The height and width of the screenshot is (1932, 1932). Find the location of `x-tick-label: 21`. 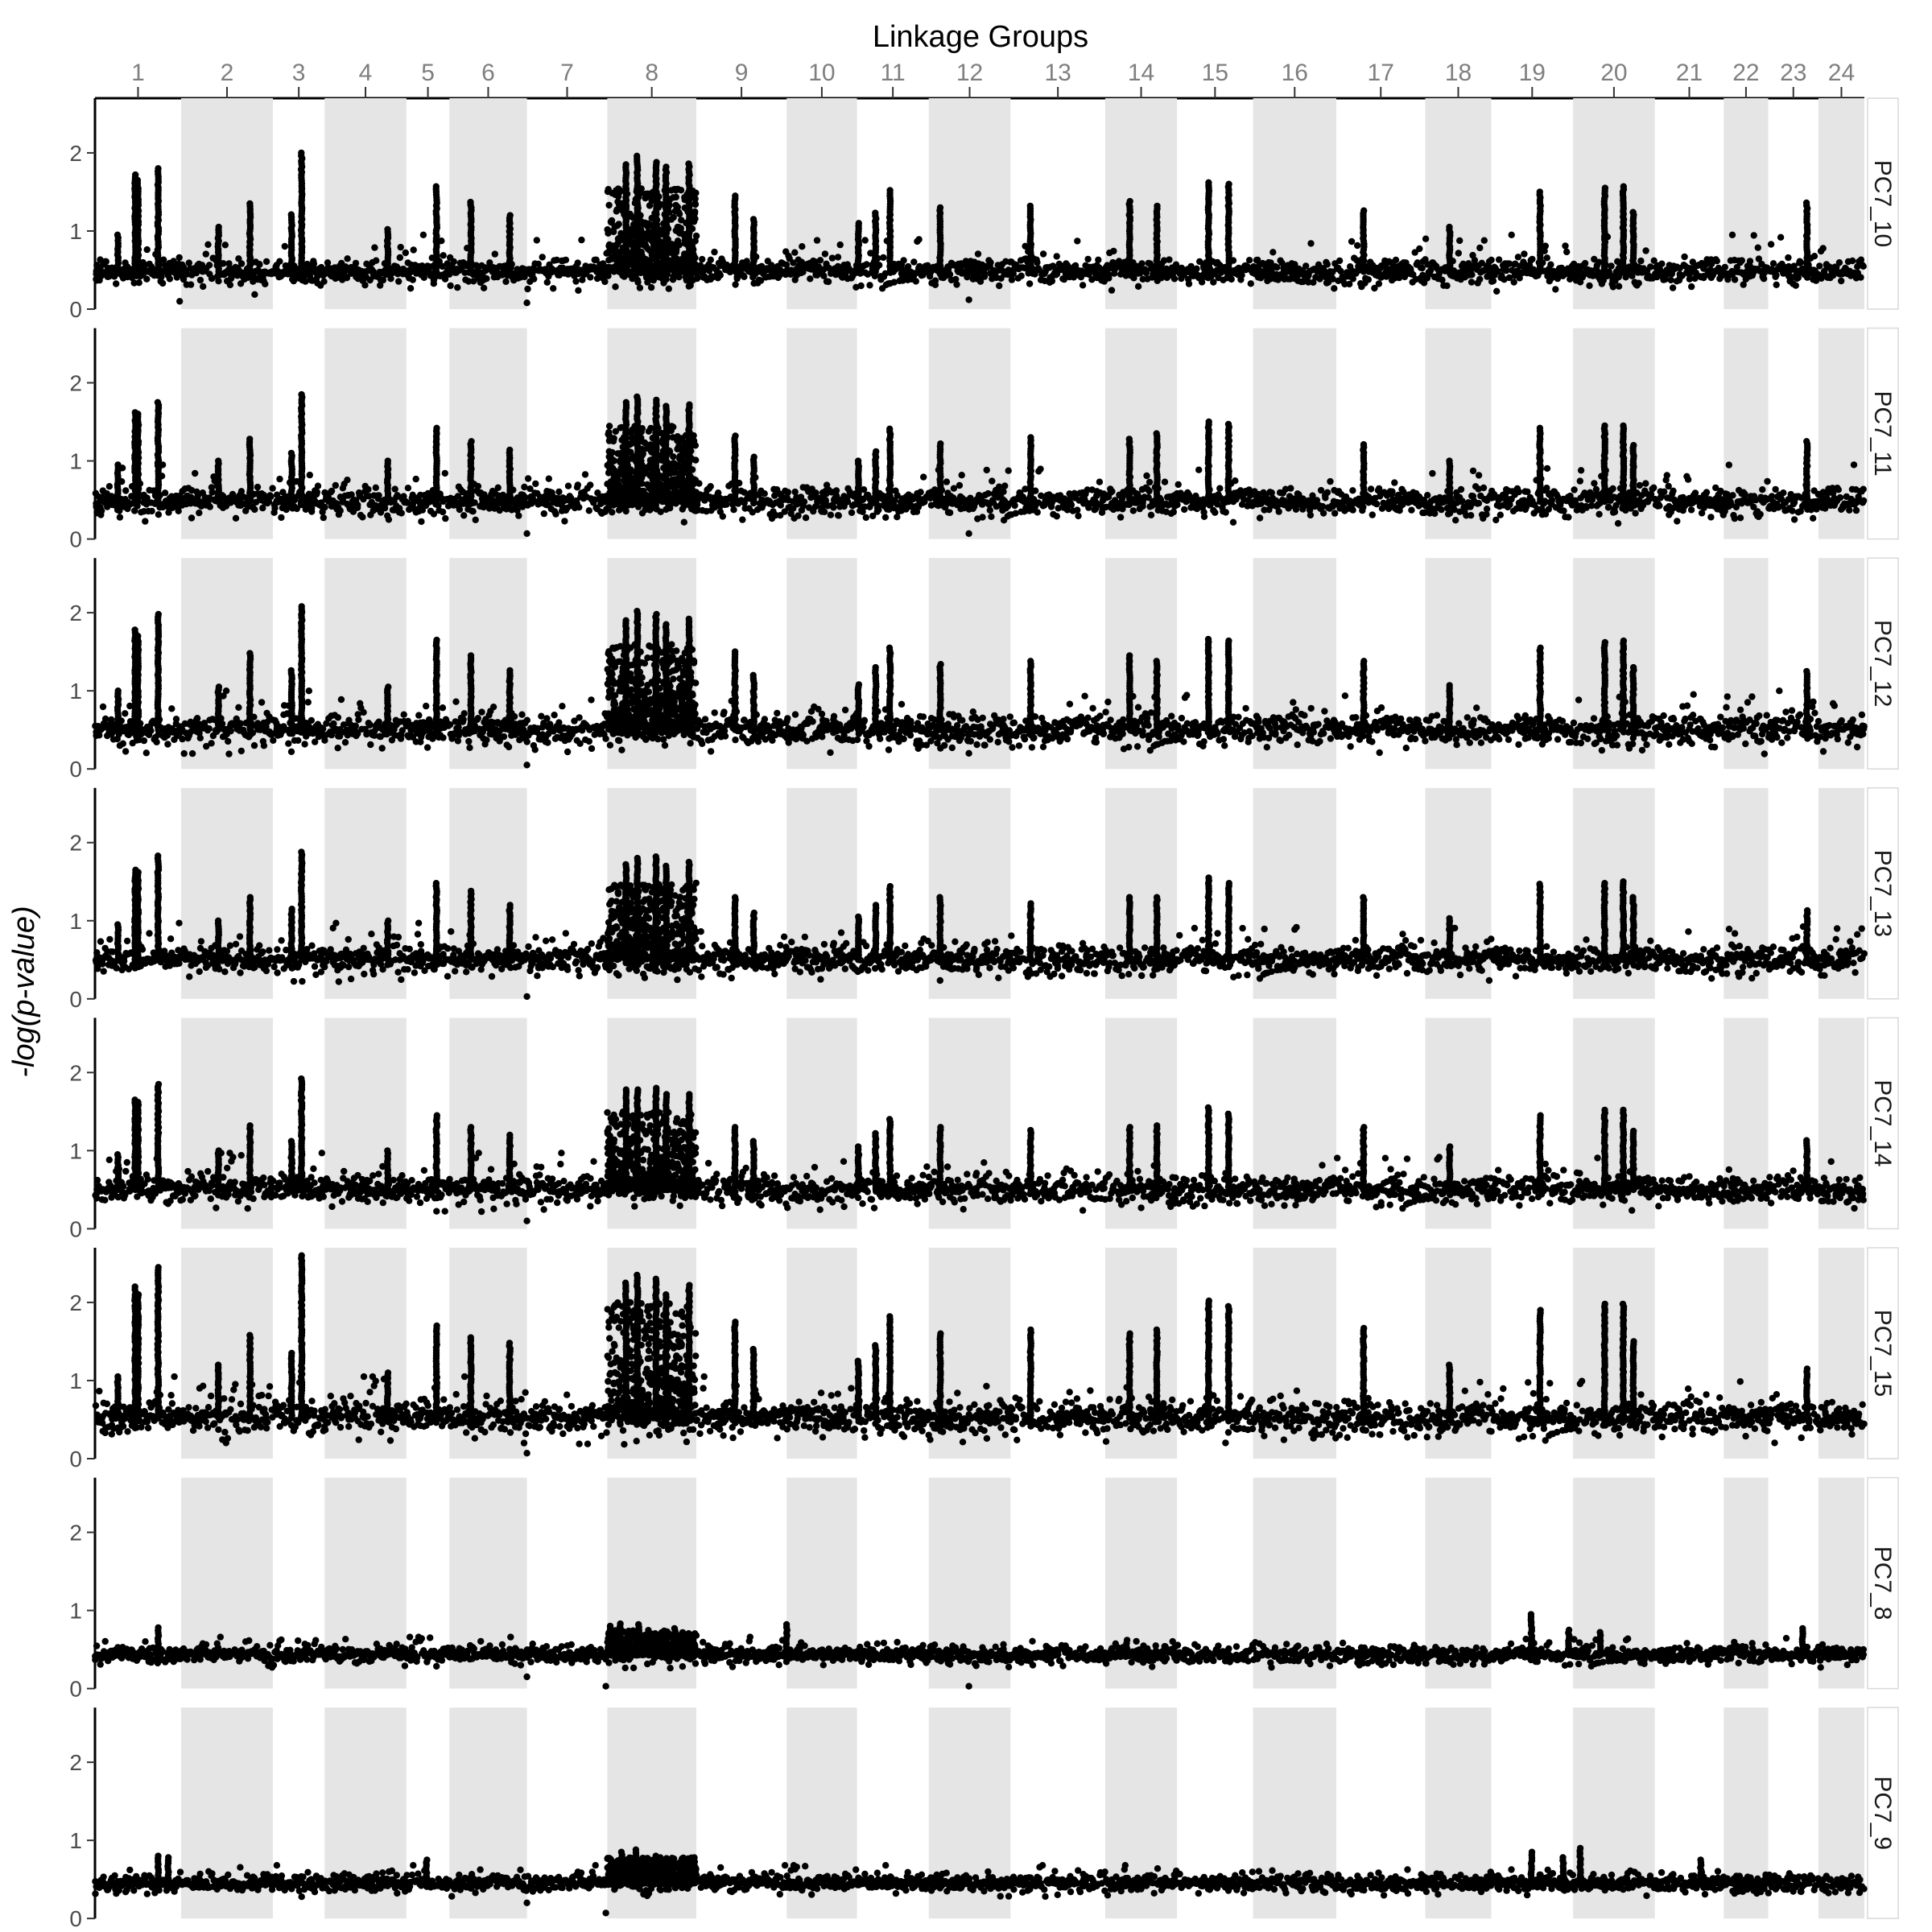

x-tick-label: 21 is located at coordinates (1689, 73).